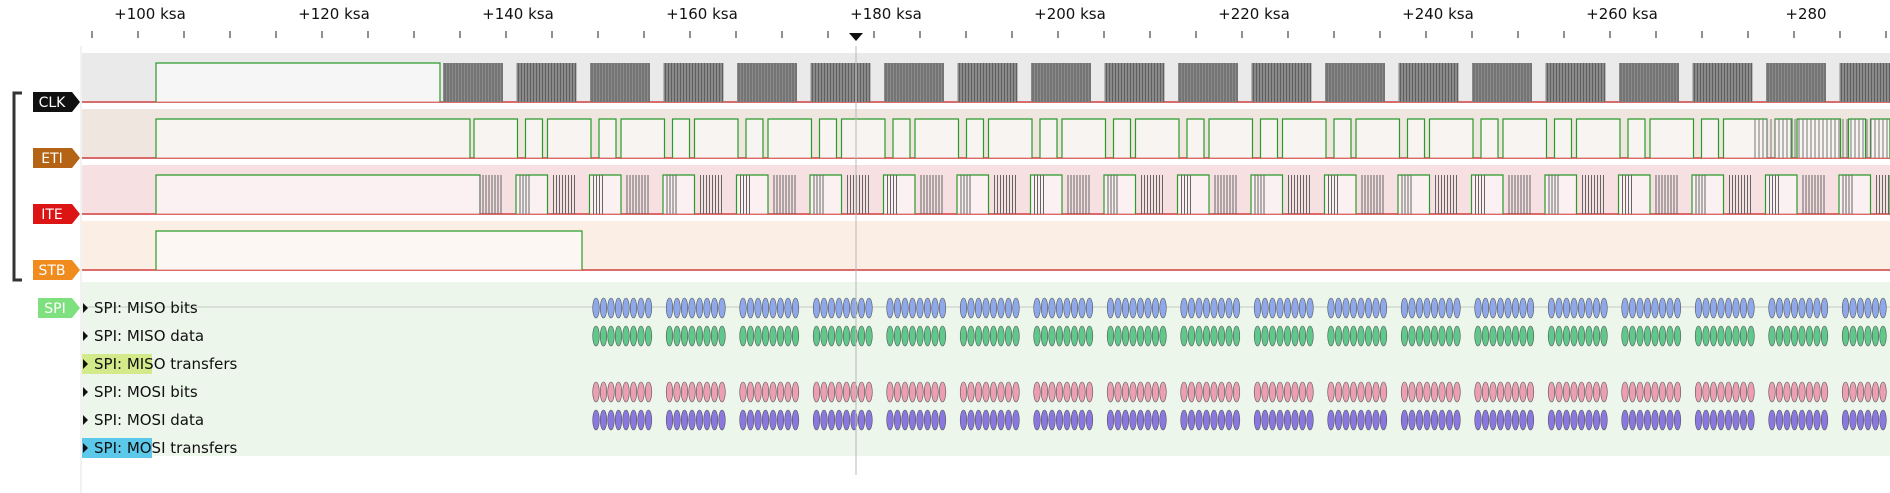 Image resolution: width=1890 pixels, height=493 pixels. Describe the element at coordinates (149, 420) in the screenshot. I see `decoder-row-label: SPI: MOSI data` at that location.